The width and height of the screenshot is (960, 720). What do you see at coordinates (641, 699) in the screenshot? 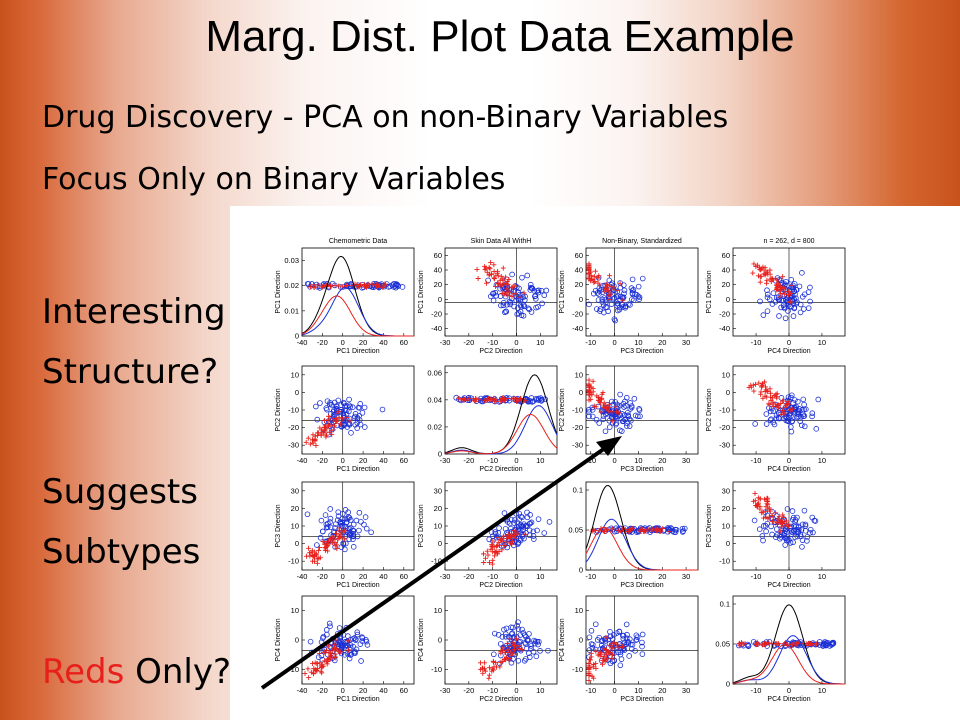
I see `x-axis-label: PC3 Direction` at bounding box center [641, 699].